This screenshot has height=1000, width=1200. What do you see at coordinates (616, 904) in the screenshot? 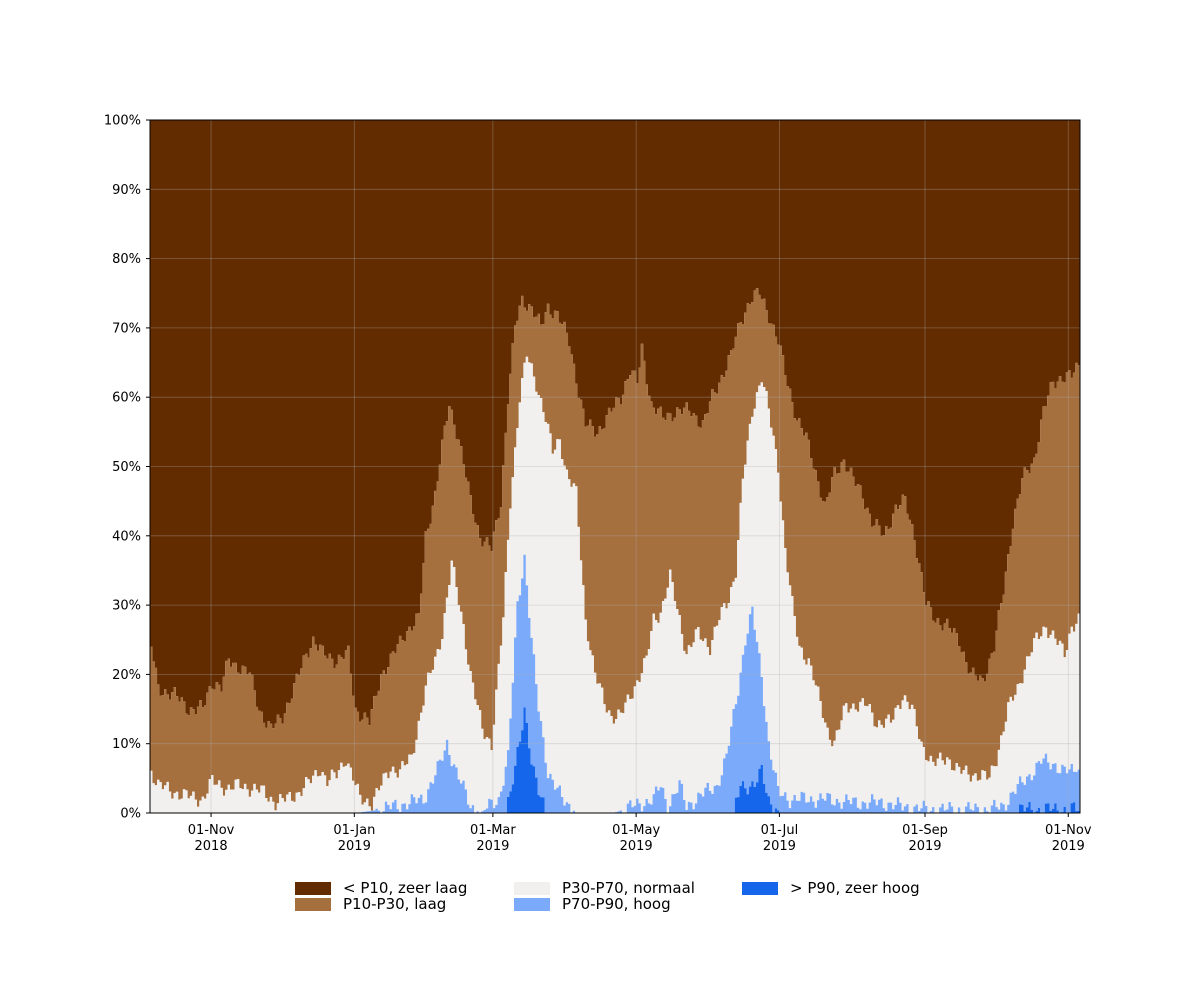
I see `legend-label-hoog: P70-P90, hoog` at bounding box center [616, 904].